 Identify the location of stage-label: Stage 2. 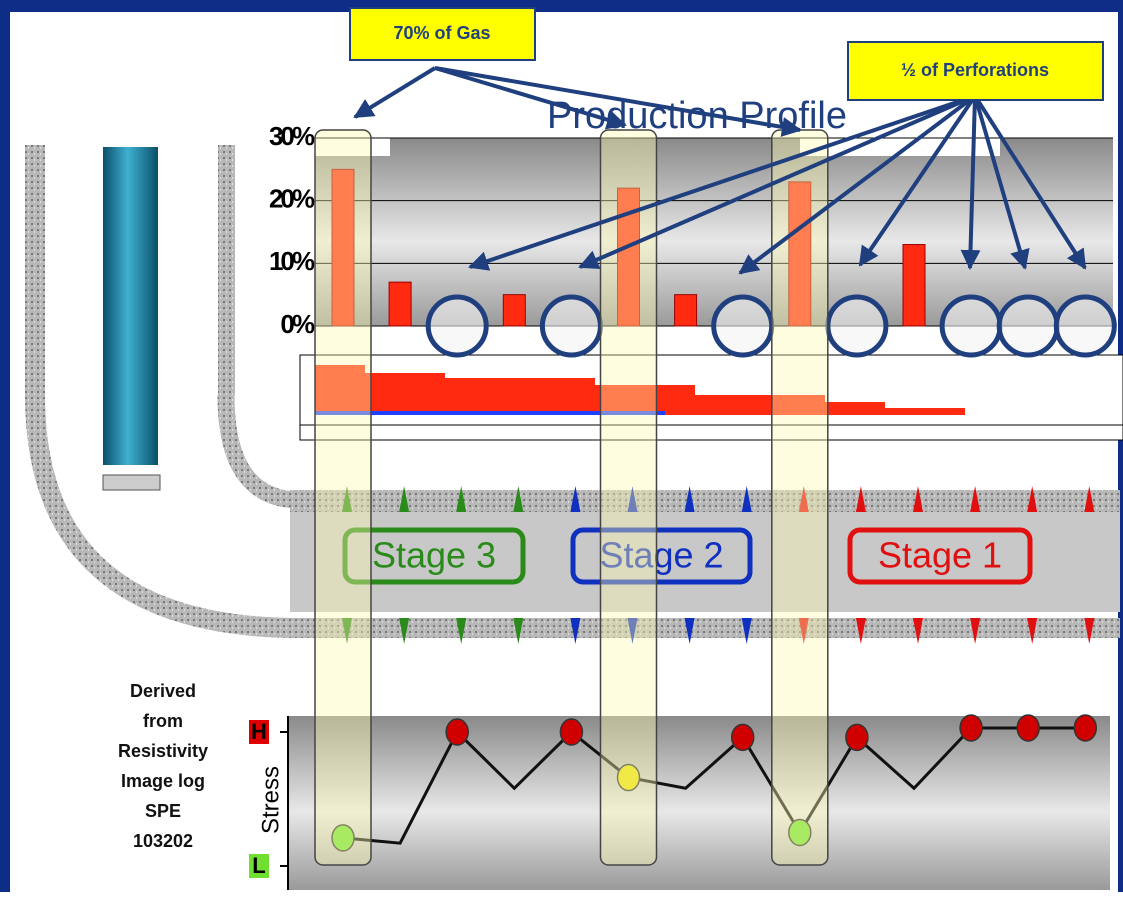
(661, 555).